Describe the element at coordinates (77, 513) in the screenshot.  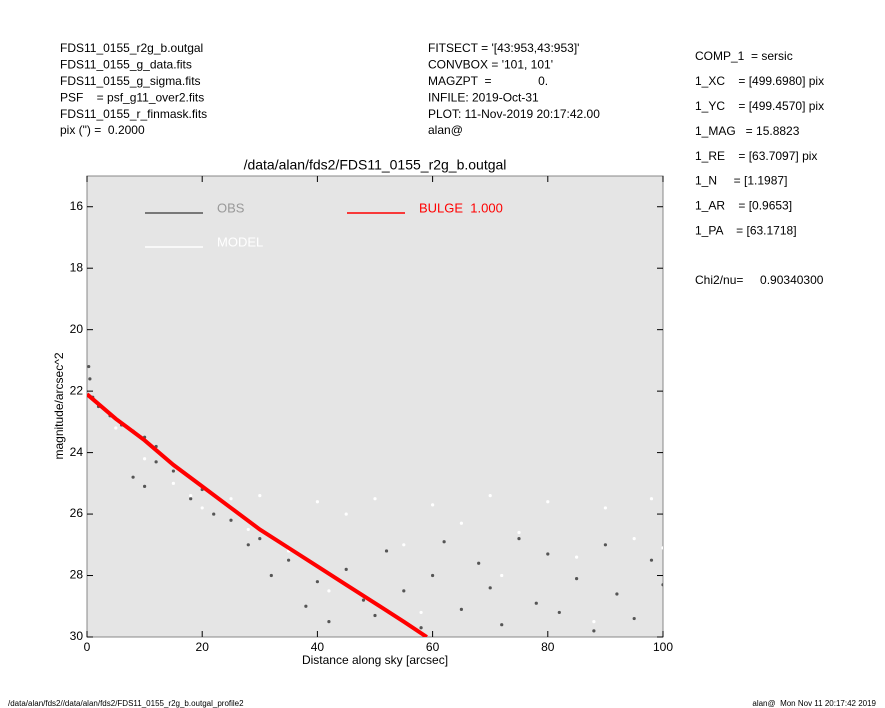
I see `y-tick-label: 26` at that location.